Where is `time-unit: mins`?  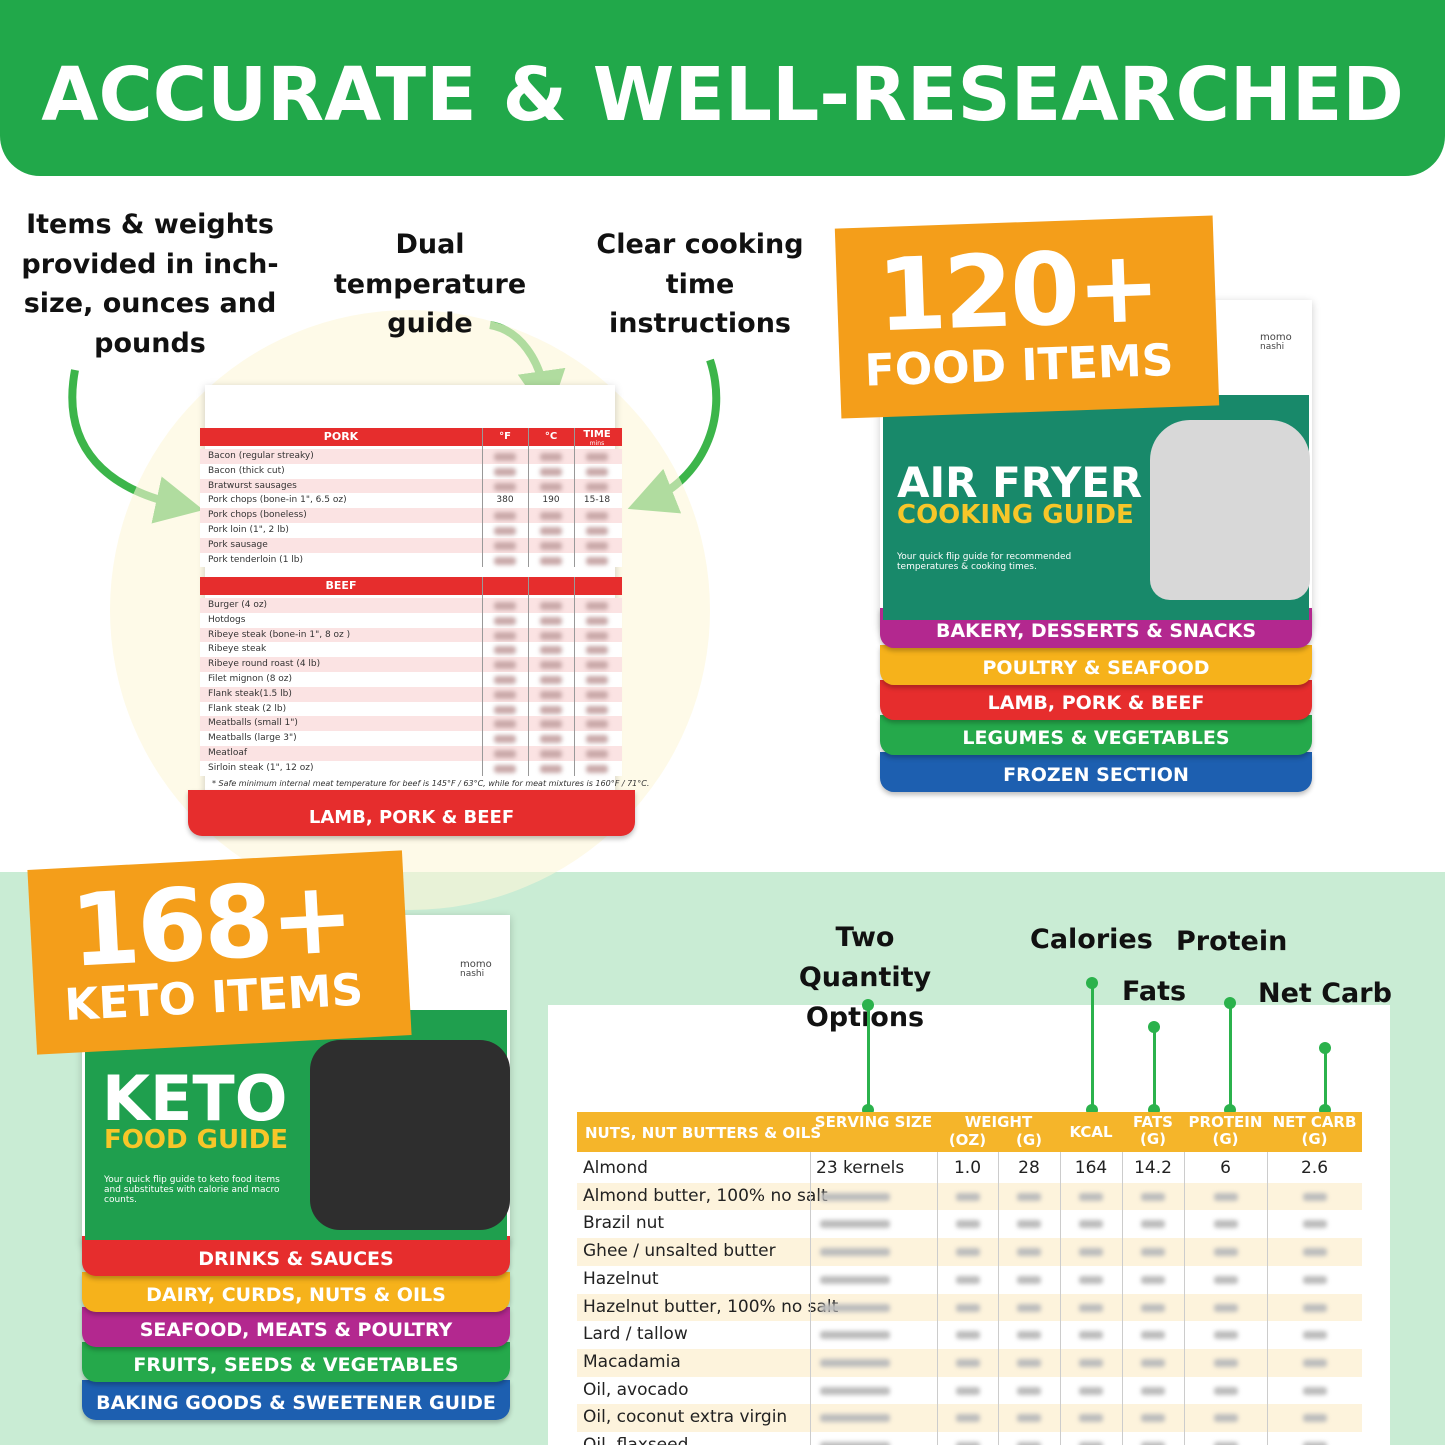 time-unit: mins is located at coordinates (597, 443).